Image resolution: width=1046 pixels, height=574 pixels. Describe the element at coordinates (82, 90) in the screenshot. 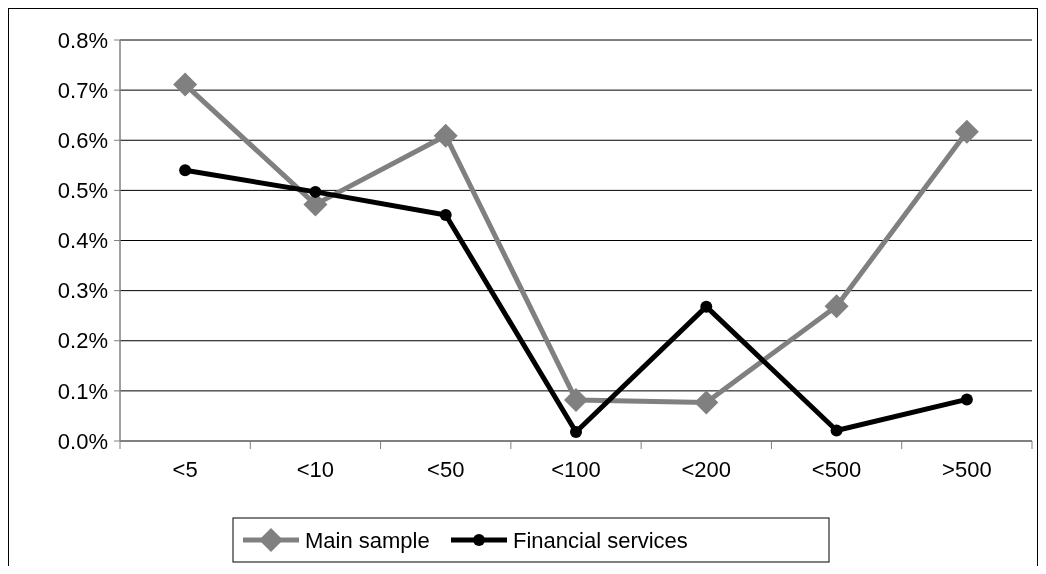

I see `y-tick-label: 0.7%` at that location.